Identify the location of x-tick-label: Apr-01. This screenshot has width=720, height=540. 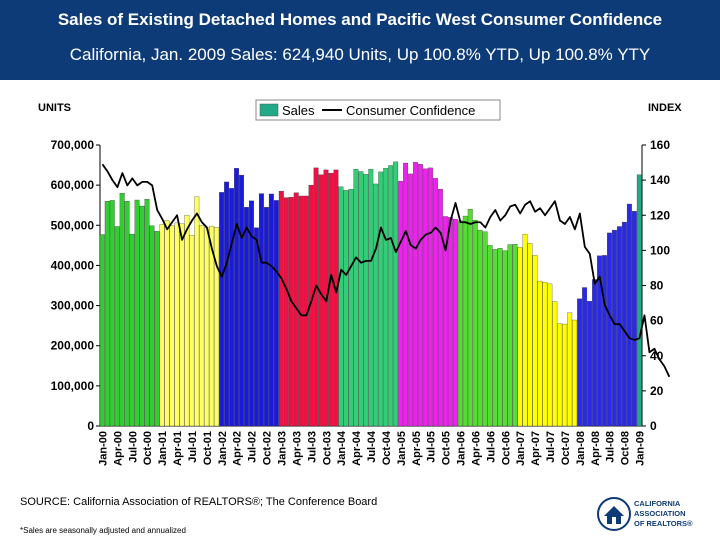
(178, 448).